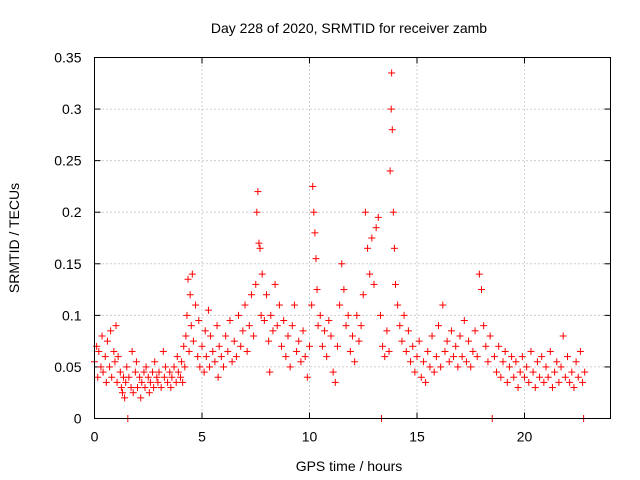 This screenshot has height=480, width=640. What do you see at coordinates (202, 437) in the screenshot?
I see `x-tick-label: 5` at bounding box center [202, 437].